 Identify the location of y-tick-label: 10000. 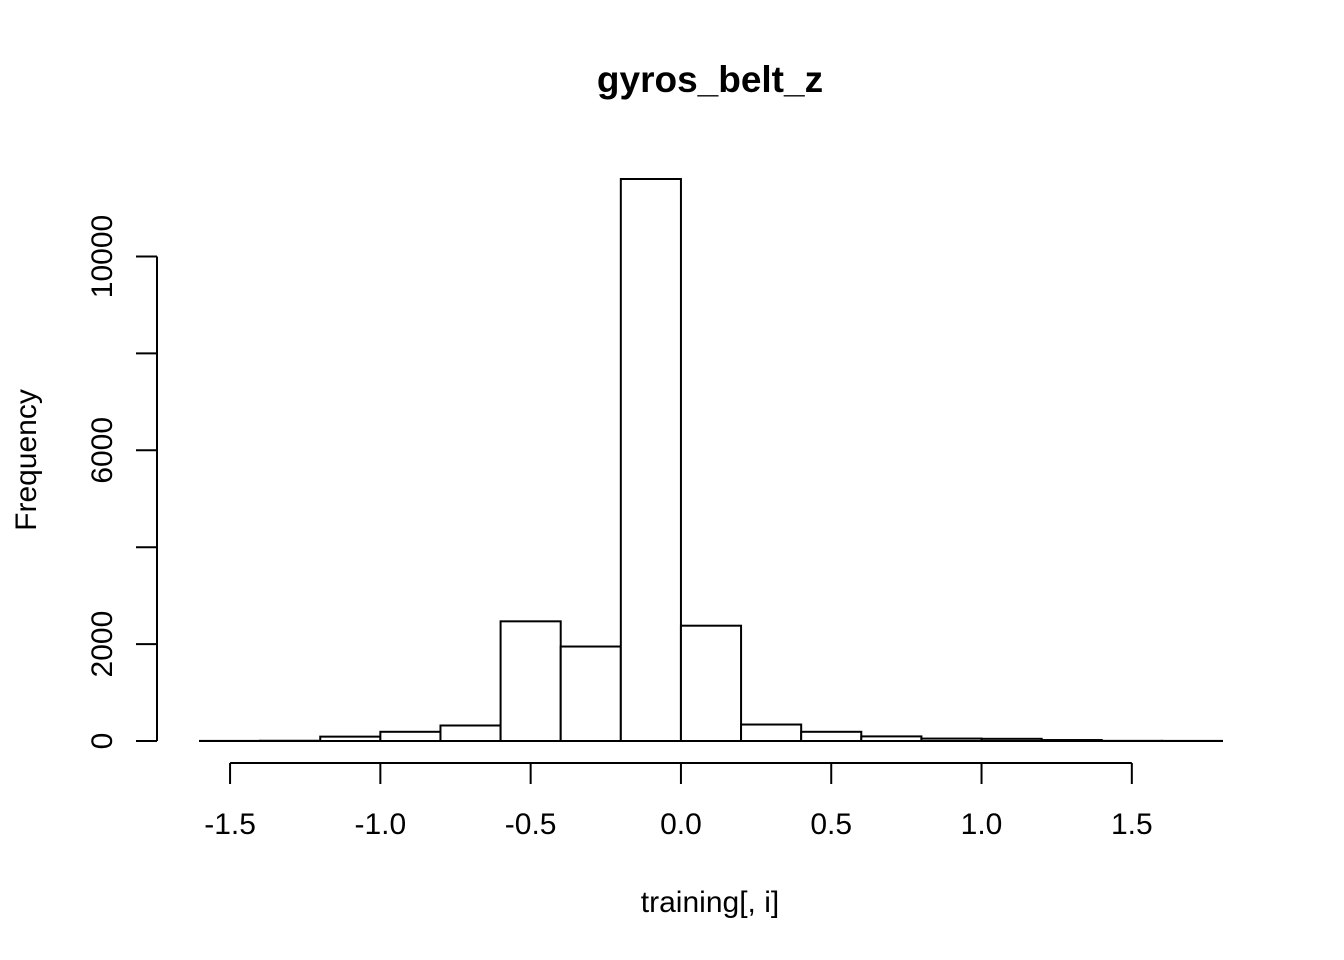
(102, 256).